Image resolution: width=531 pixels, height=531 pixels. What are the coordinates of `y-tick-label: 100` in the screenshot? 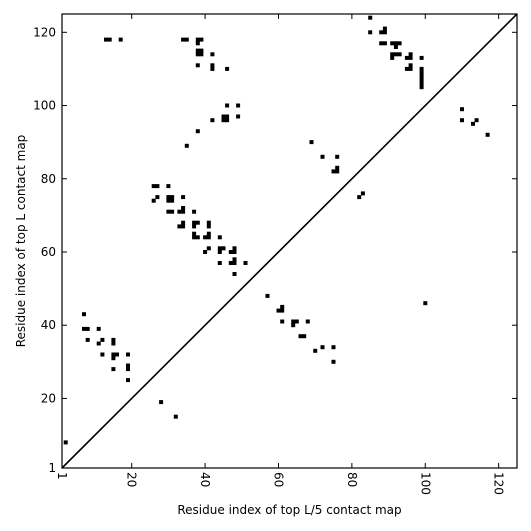 It's located at (44, 106).